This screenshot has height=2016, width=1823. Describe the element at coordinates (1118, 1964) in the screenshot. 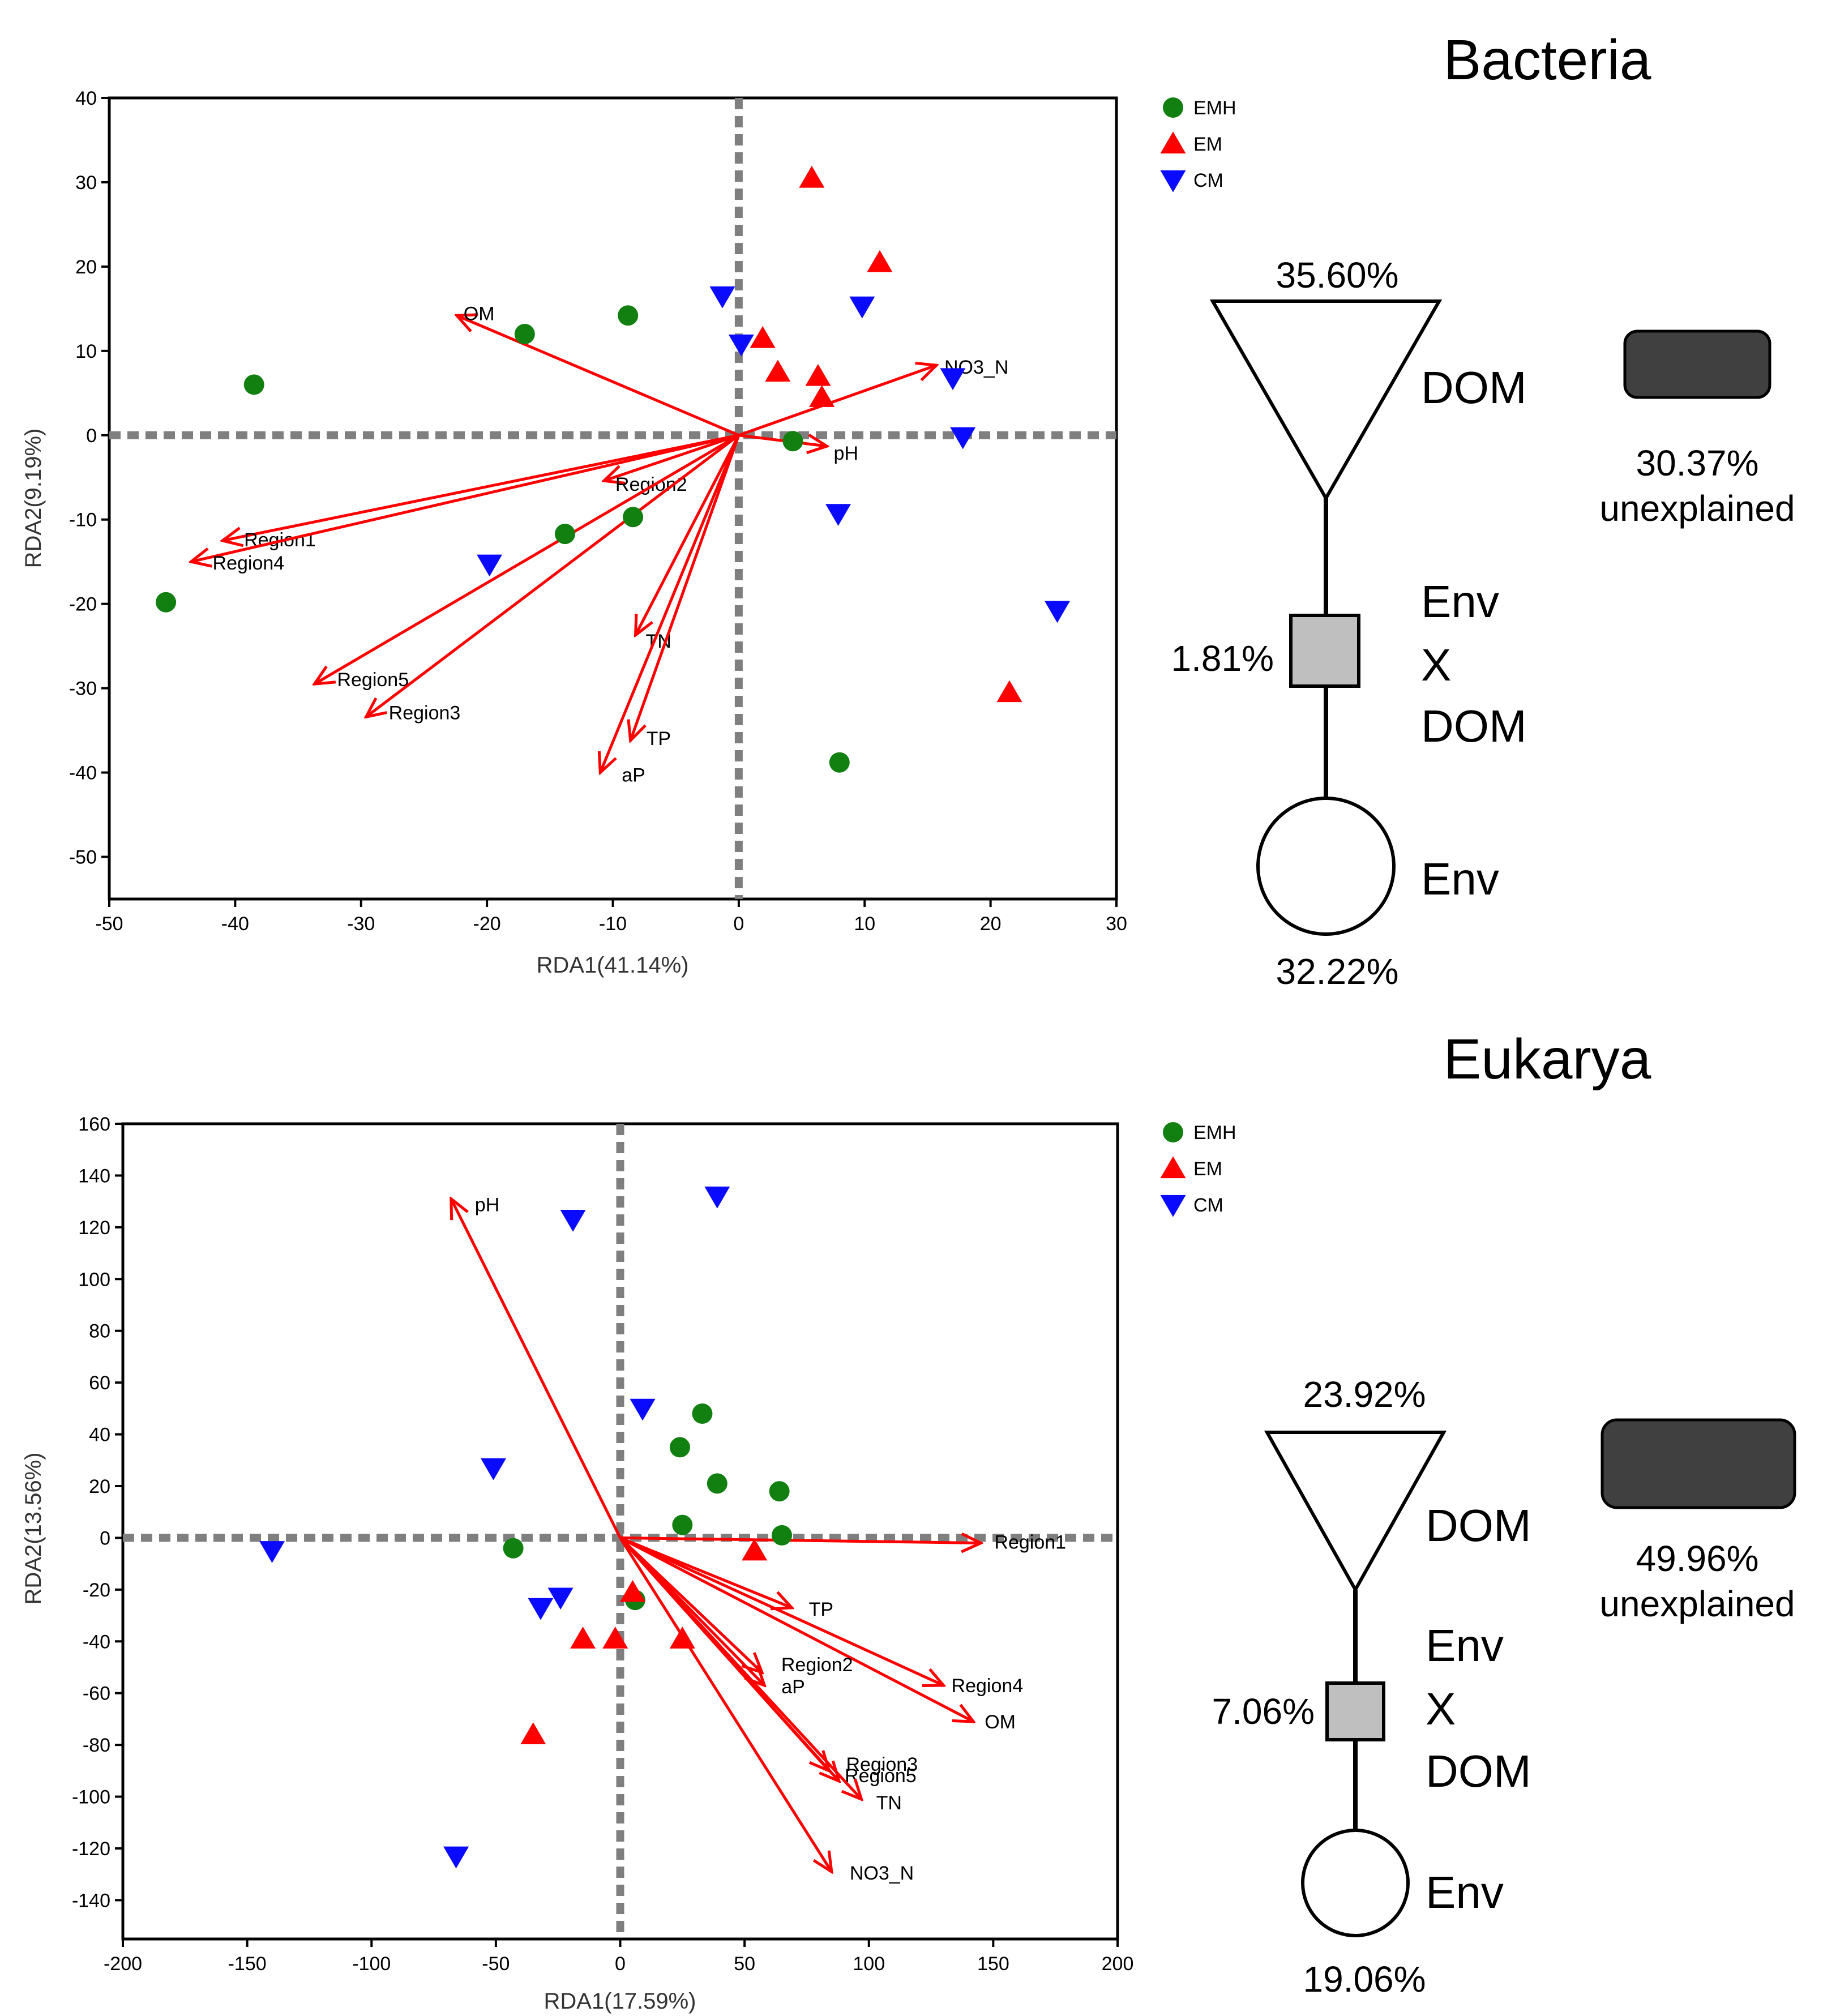

I see `eukarya-x-tick-label: 200` at that location.